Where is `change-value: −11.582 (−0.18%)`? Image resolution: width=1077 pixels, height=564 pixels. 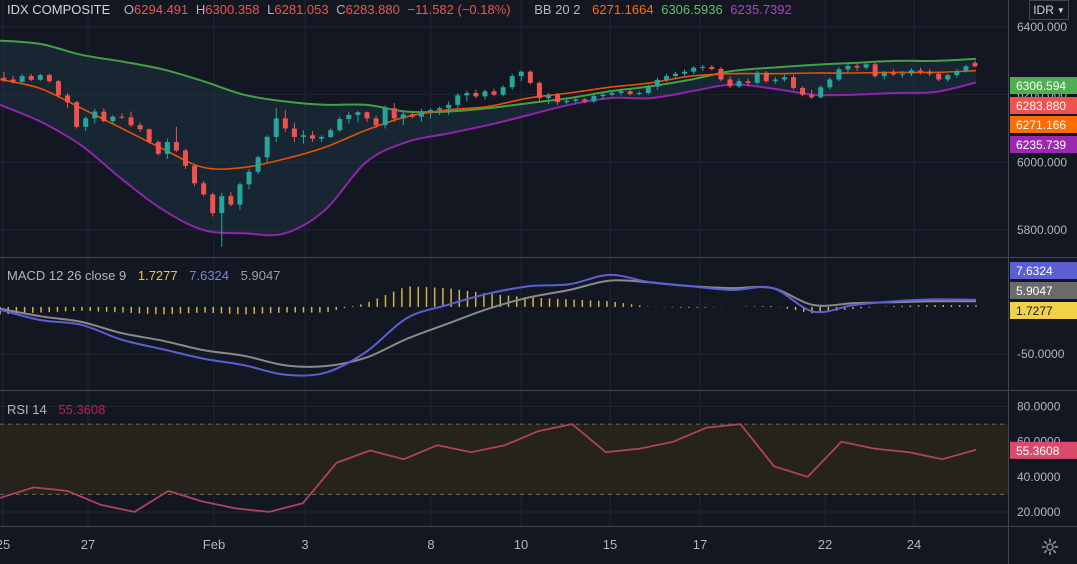 change-value: −11.582 (−0.18%) is located at coordinates (459, 9).